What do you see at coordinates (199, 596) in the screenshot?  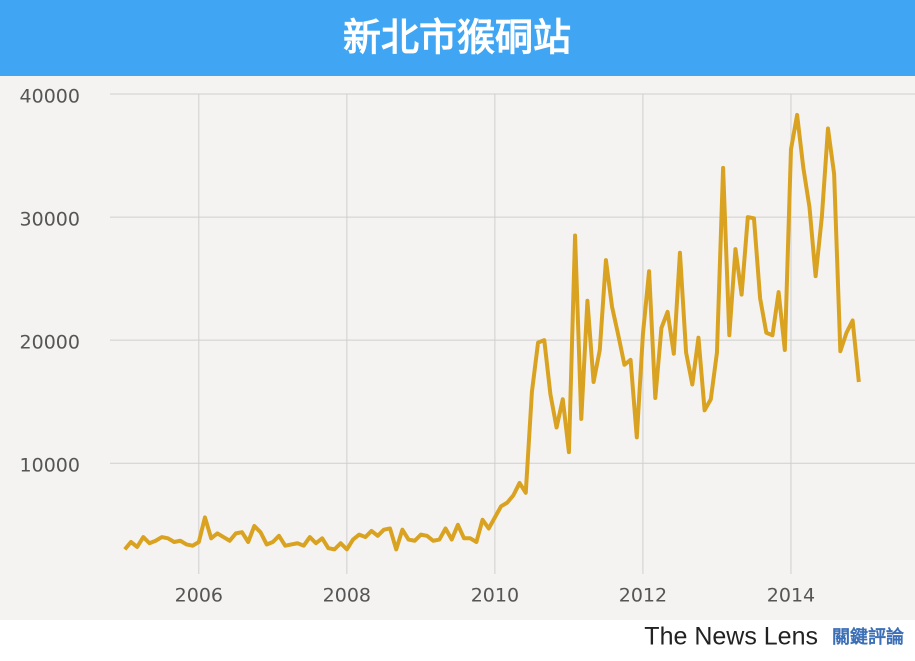 I see `x-tick-label: 2006` at bounding box center [199, 596].